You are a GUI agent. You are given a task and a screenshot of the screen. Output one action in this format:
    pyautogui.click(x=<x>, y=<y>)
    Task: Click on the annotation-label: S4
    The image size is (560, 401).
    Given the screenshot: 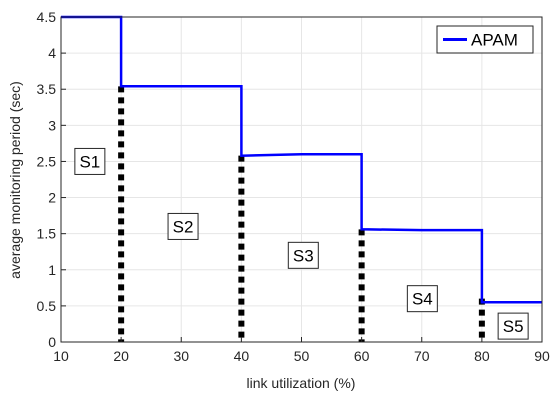 What is the action you would take?
    pyautogui.click(x=422, y=299)
    